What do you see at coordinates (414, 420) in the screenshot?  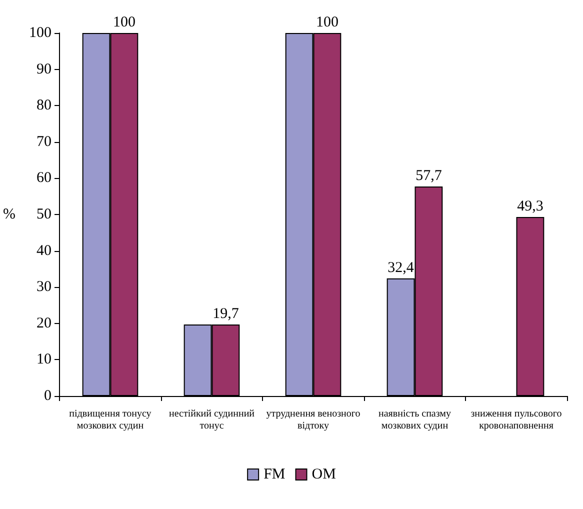 I see `x-tick-label: наявність спазму мозкових судин` at bounding box center [414, 420].